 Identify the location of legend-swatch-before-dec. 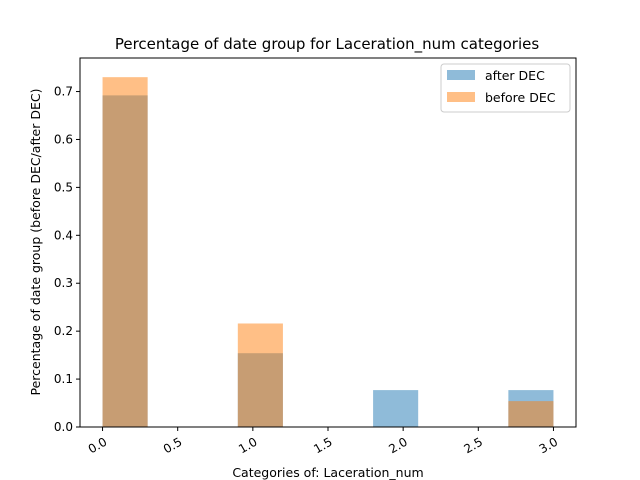
(461, 97).